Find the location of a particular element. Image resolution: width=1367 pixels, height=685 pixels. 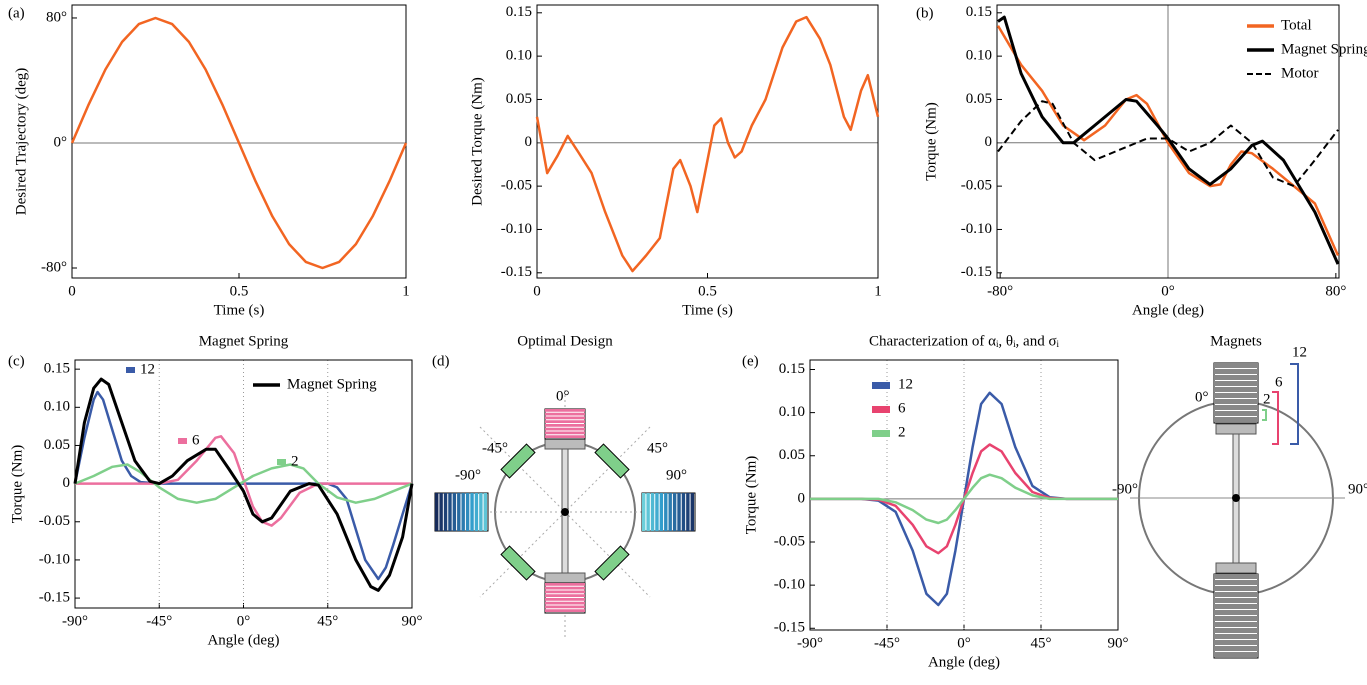

panel-label: (d) is located at coordinates (441, 361).